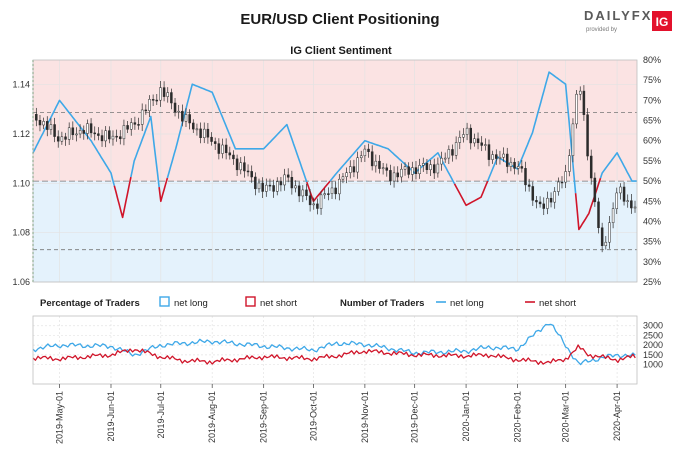  What do you see at coordinates (652, 121) in the screenshot?
I see `y-right-tick-8: 65%` at bounding box center [652, 121].